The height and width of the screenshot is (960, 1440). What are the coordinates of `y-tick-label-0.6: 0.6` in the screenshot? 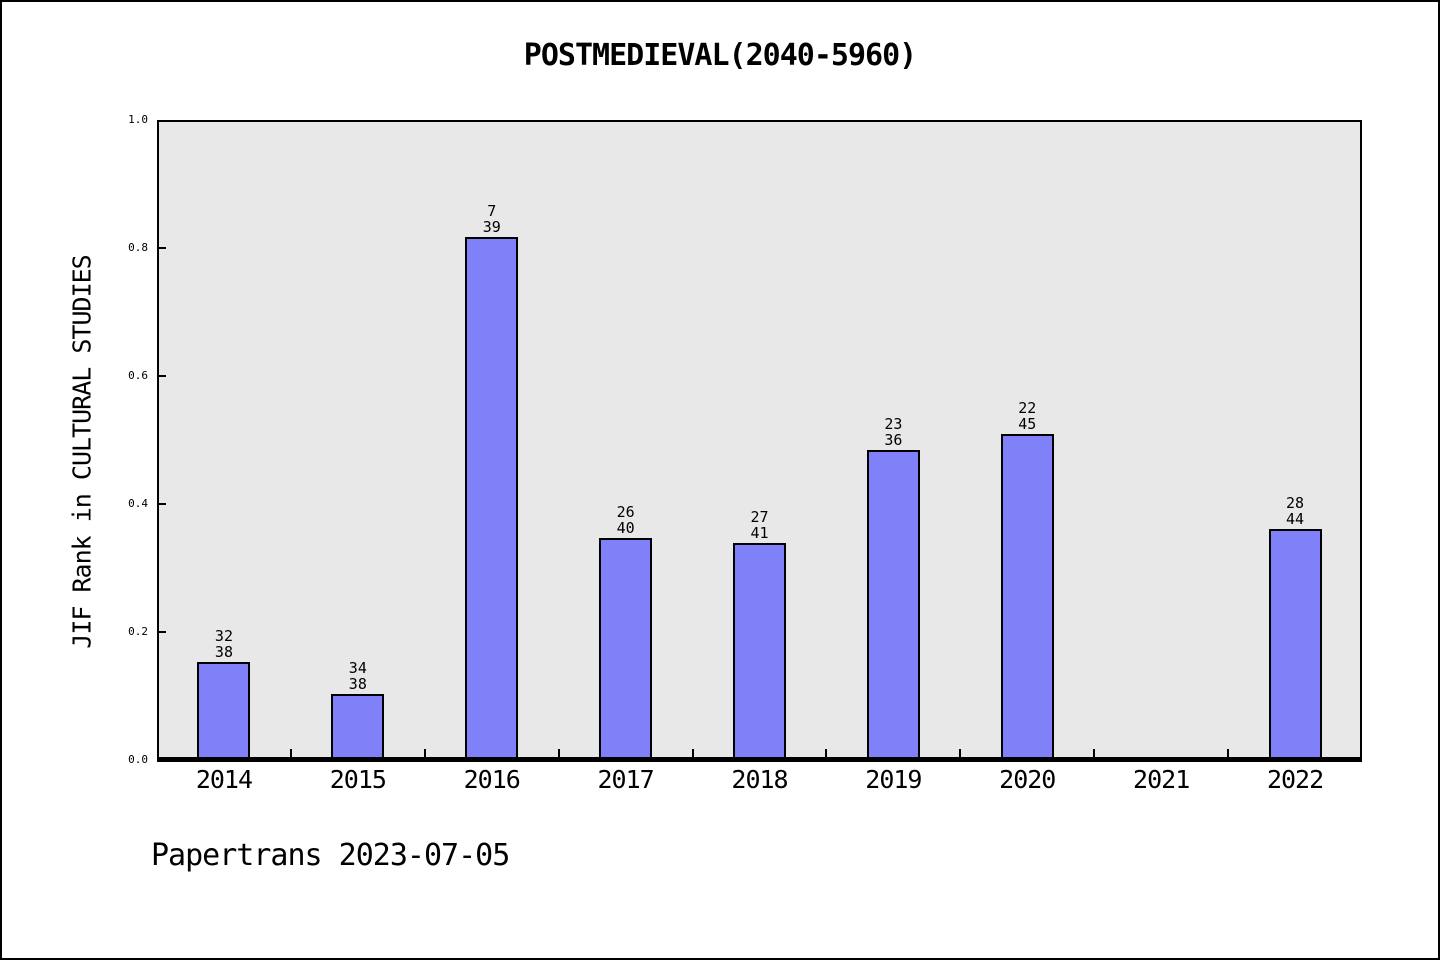 It's located at (138, 375).